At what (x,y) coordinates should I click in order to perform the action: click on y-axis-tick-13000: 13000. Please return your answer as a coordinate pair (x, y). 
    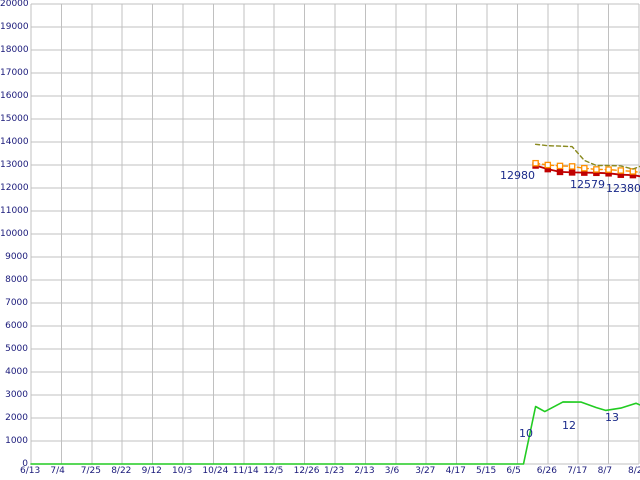
    Looking at the image, I should click on (14, 165).